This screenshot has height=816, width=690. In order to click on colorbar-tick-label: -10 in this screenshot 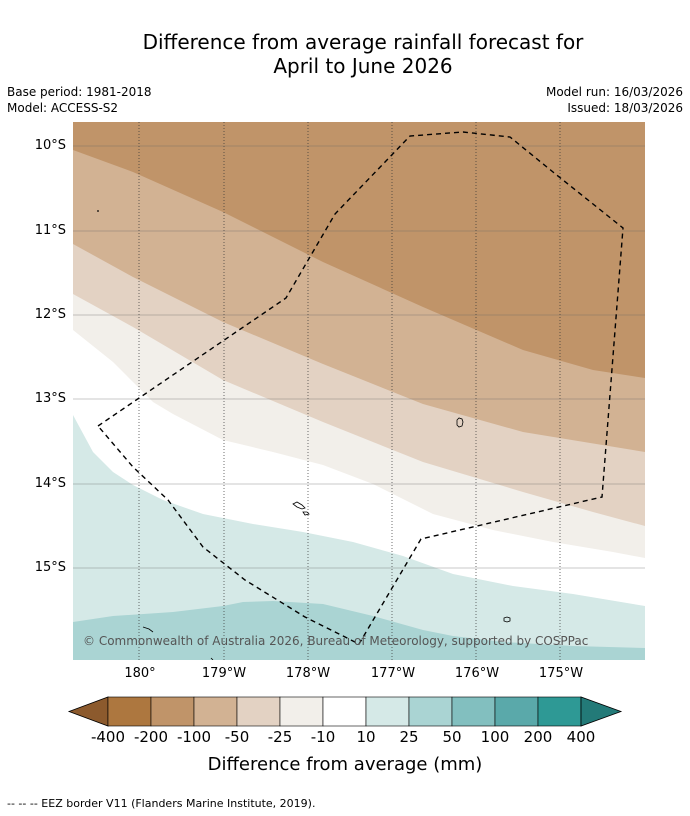, I will do `click(323, 737)`.